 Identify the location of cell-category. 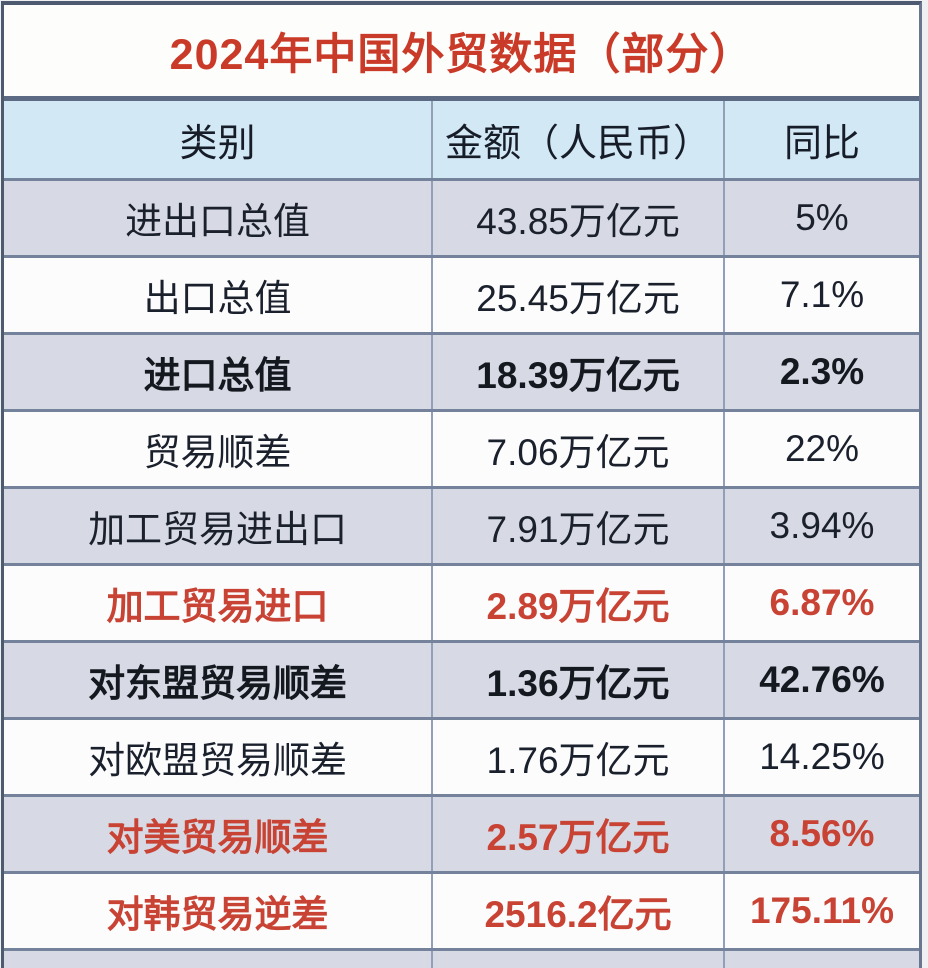
(219, 959).